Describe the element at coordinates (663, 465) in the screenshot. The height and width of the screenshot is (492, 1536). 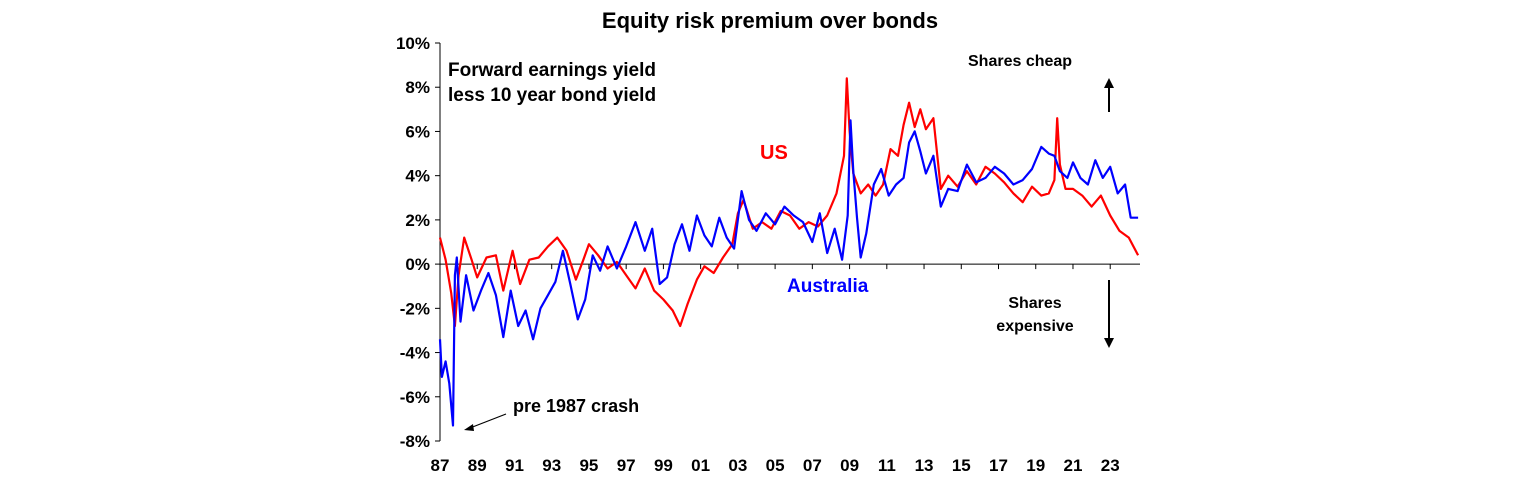
I see `x-tick-label: 99` at that location.